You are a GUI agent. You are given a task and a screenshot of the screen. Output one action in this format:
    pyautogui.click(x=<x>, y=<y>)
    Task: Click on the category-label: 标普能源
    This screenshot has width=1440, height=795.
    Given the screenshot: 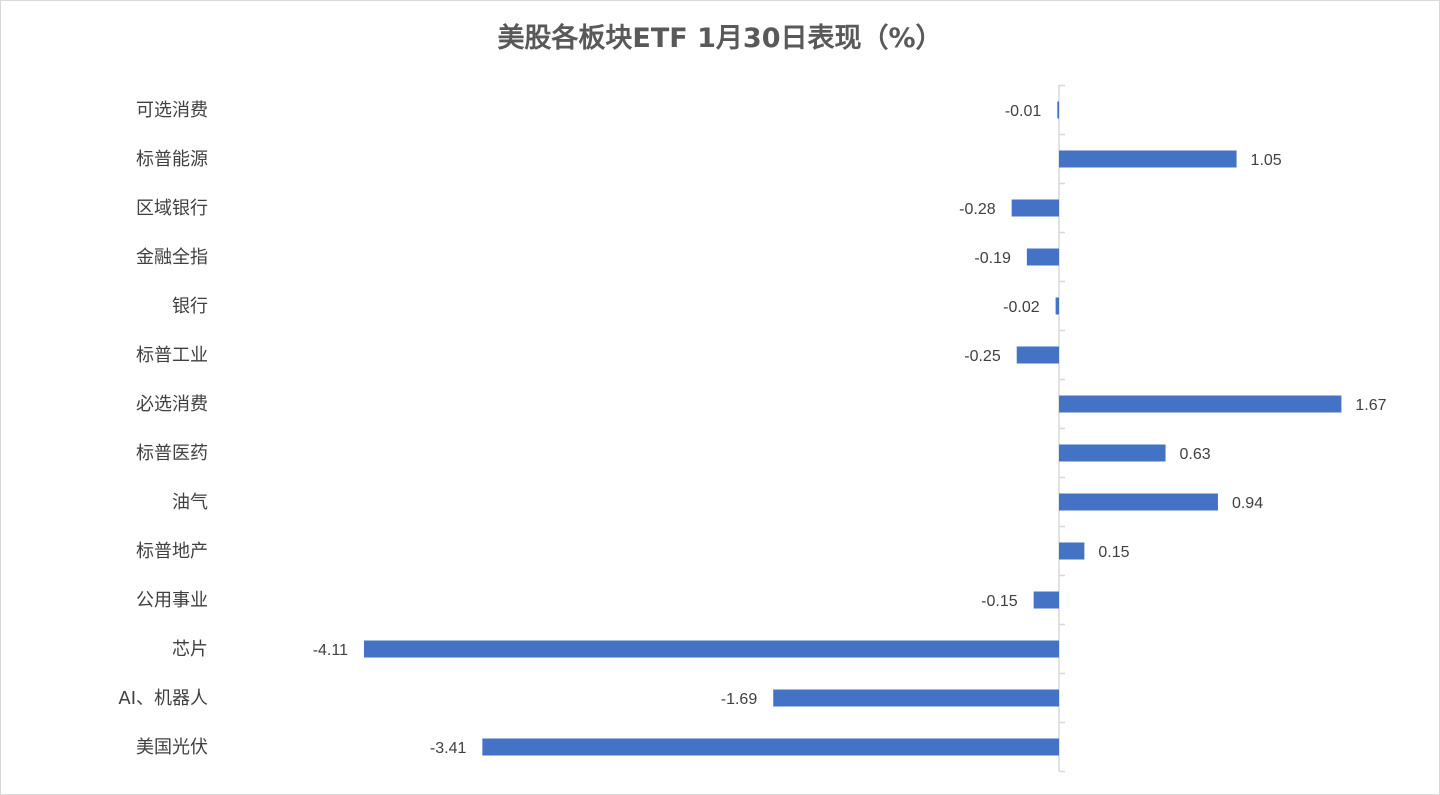 What is the action you would take?
    pyautogui.click(x=172, y=159)
    